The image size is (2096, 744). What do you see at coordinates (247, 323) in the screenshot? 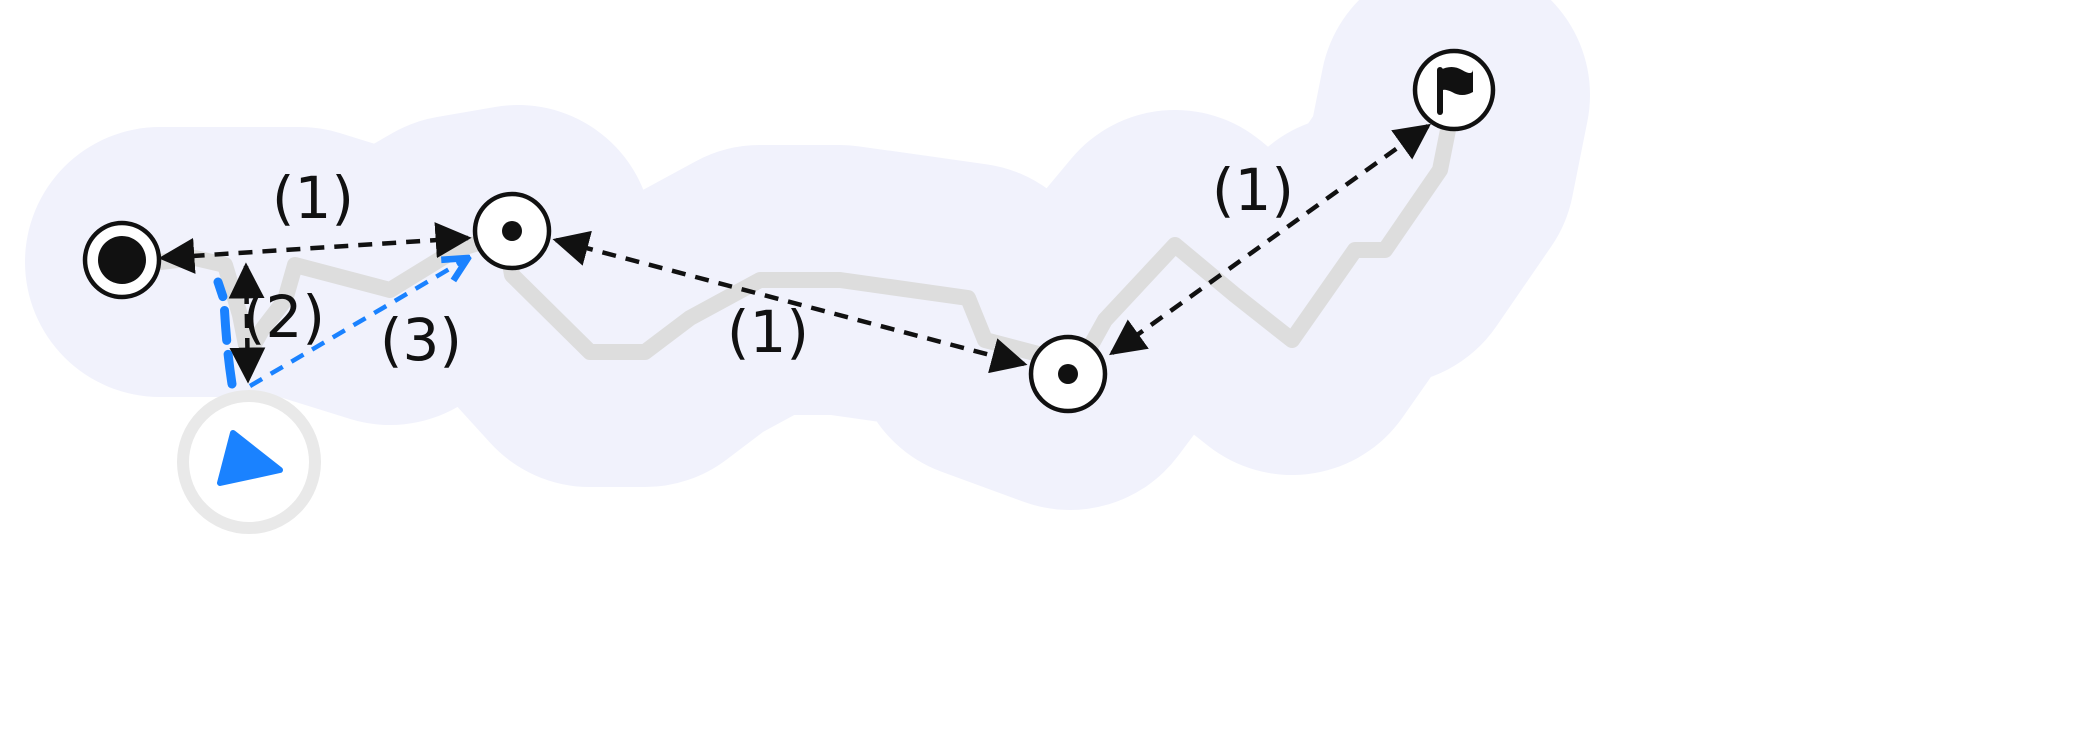
I see `arrow-seg2` at bounding box center [247, 323].